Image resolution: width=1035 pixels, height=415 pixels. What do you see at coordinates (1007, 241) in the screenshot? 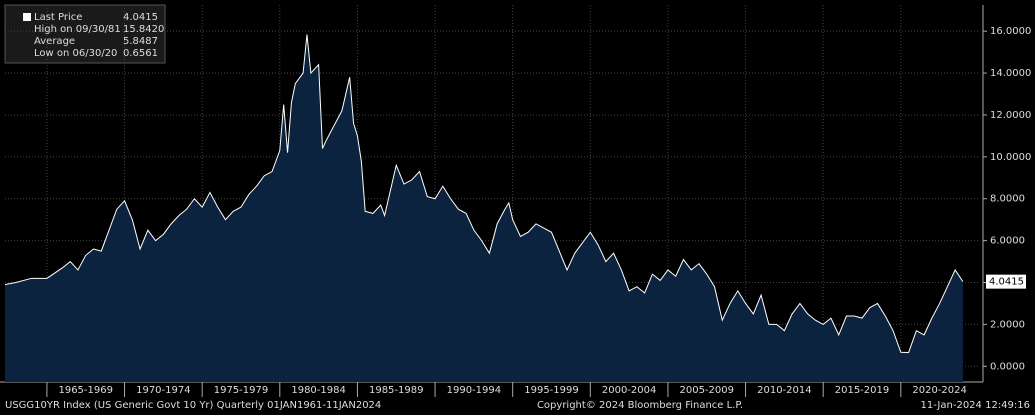
I see `y-tick-label: 6.0000` at bounding box center [1007, 241].